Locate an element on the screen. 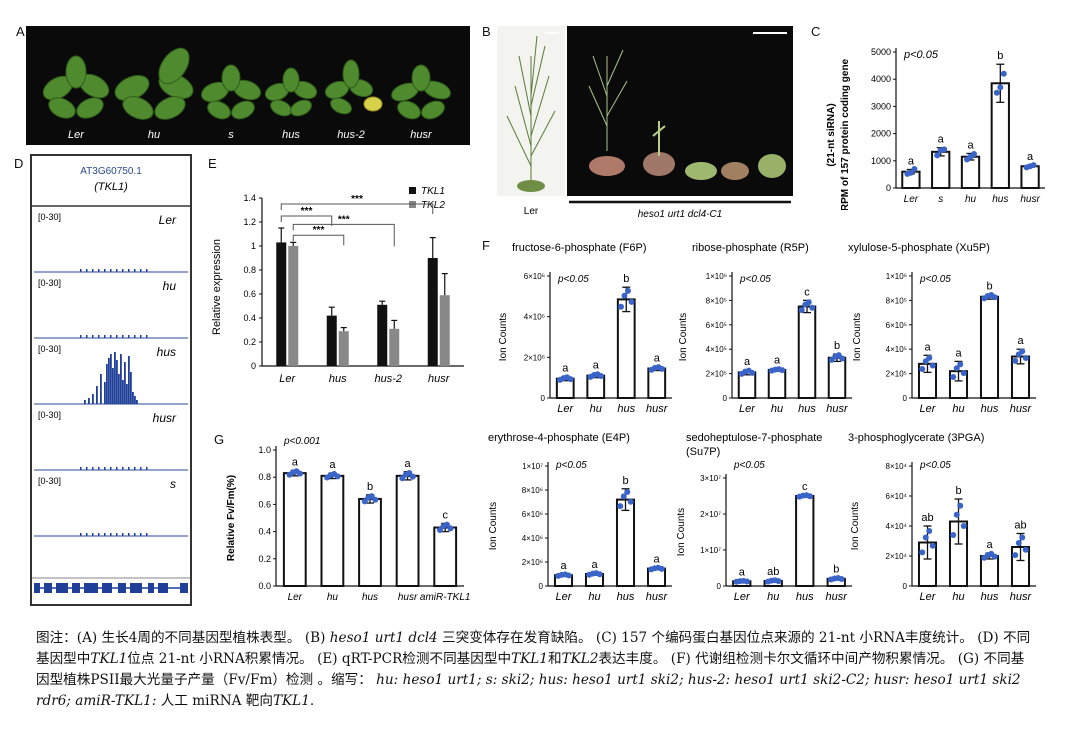 The height and width of the screenshot is (731, 1067). caption-e-prefix: (E) qRT-PCR检测不同基因型中 is located at coordinates (414, 659).